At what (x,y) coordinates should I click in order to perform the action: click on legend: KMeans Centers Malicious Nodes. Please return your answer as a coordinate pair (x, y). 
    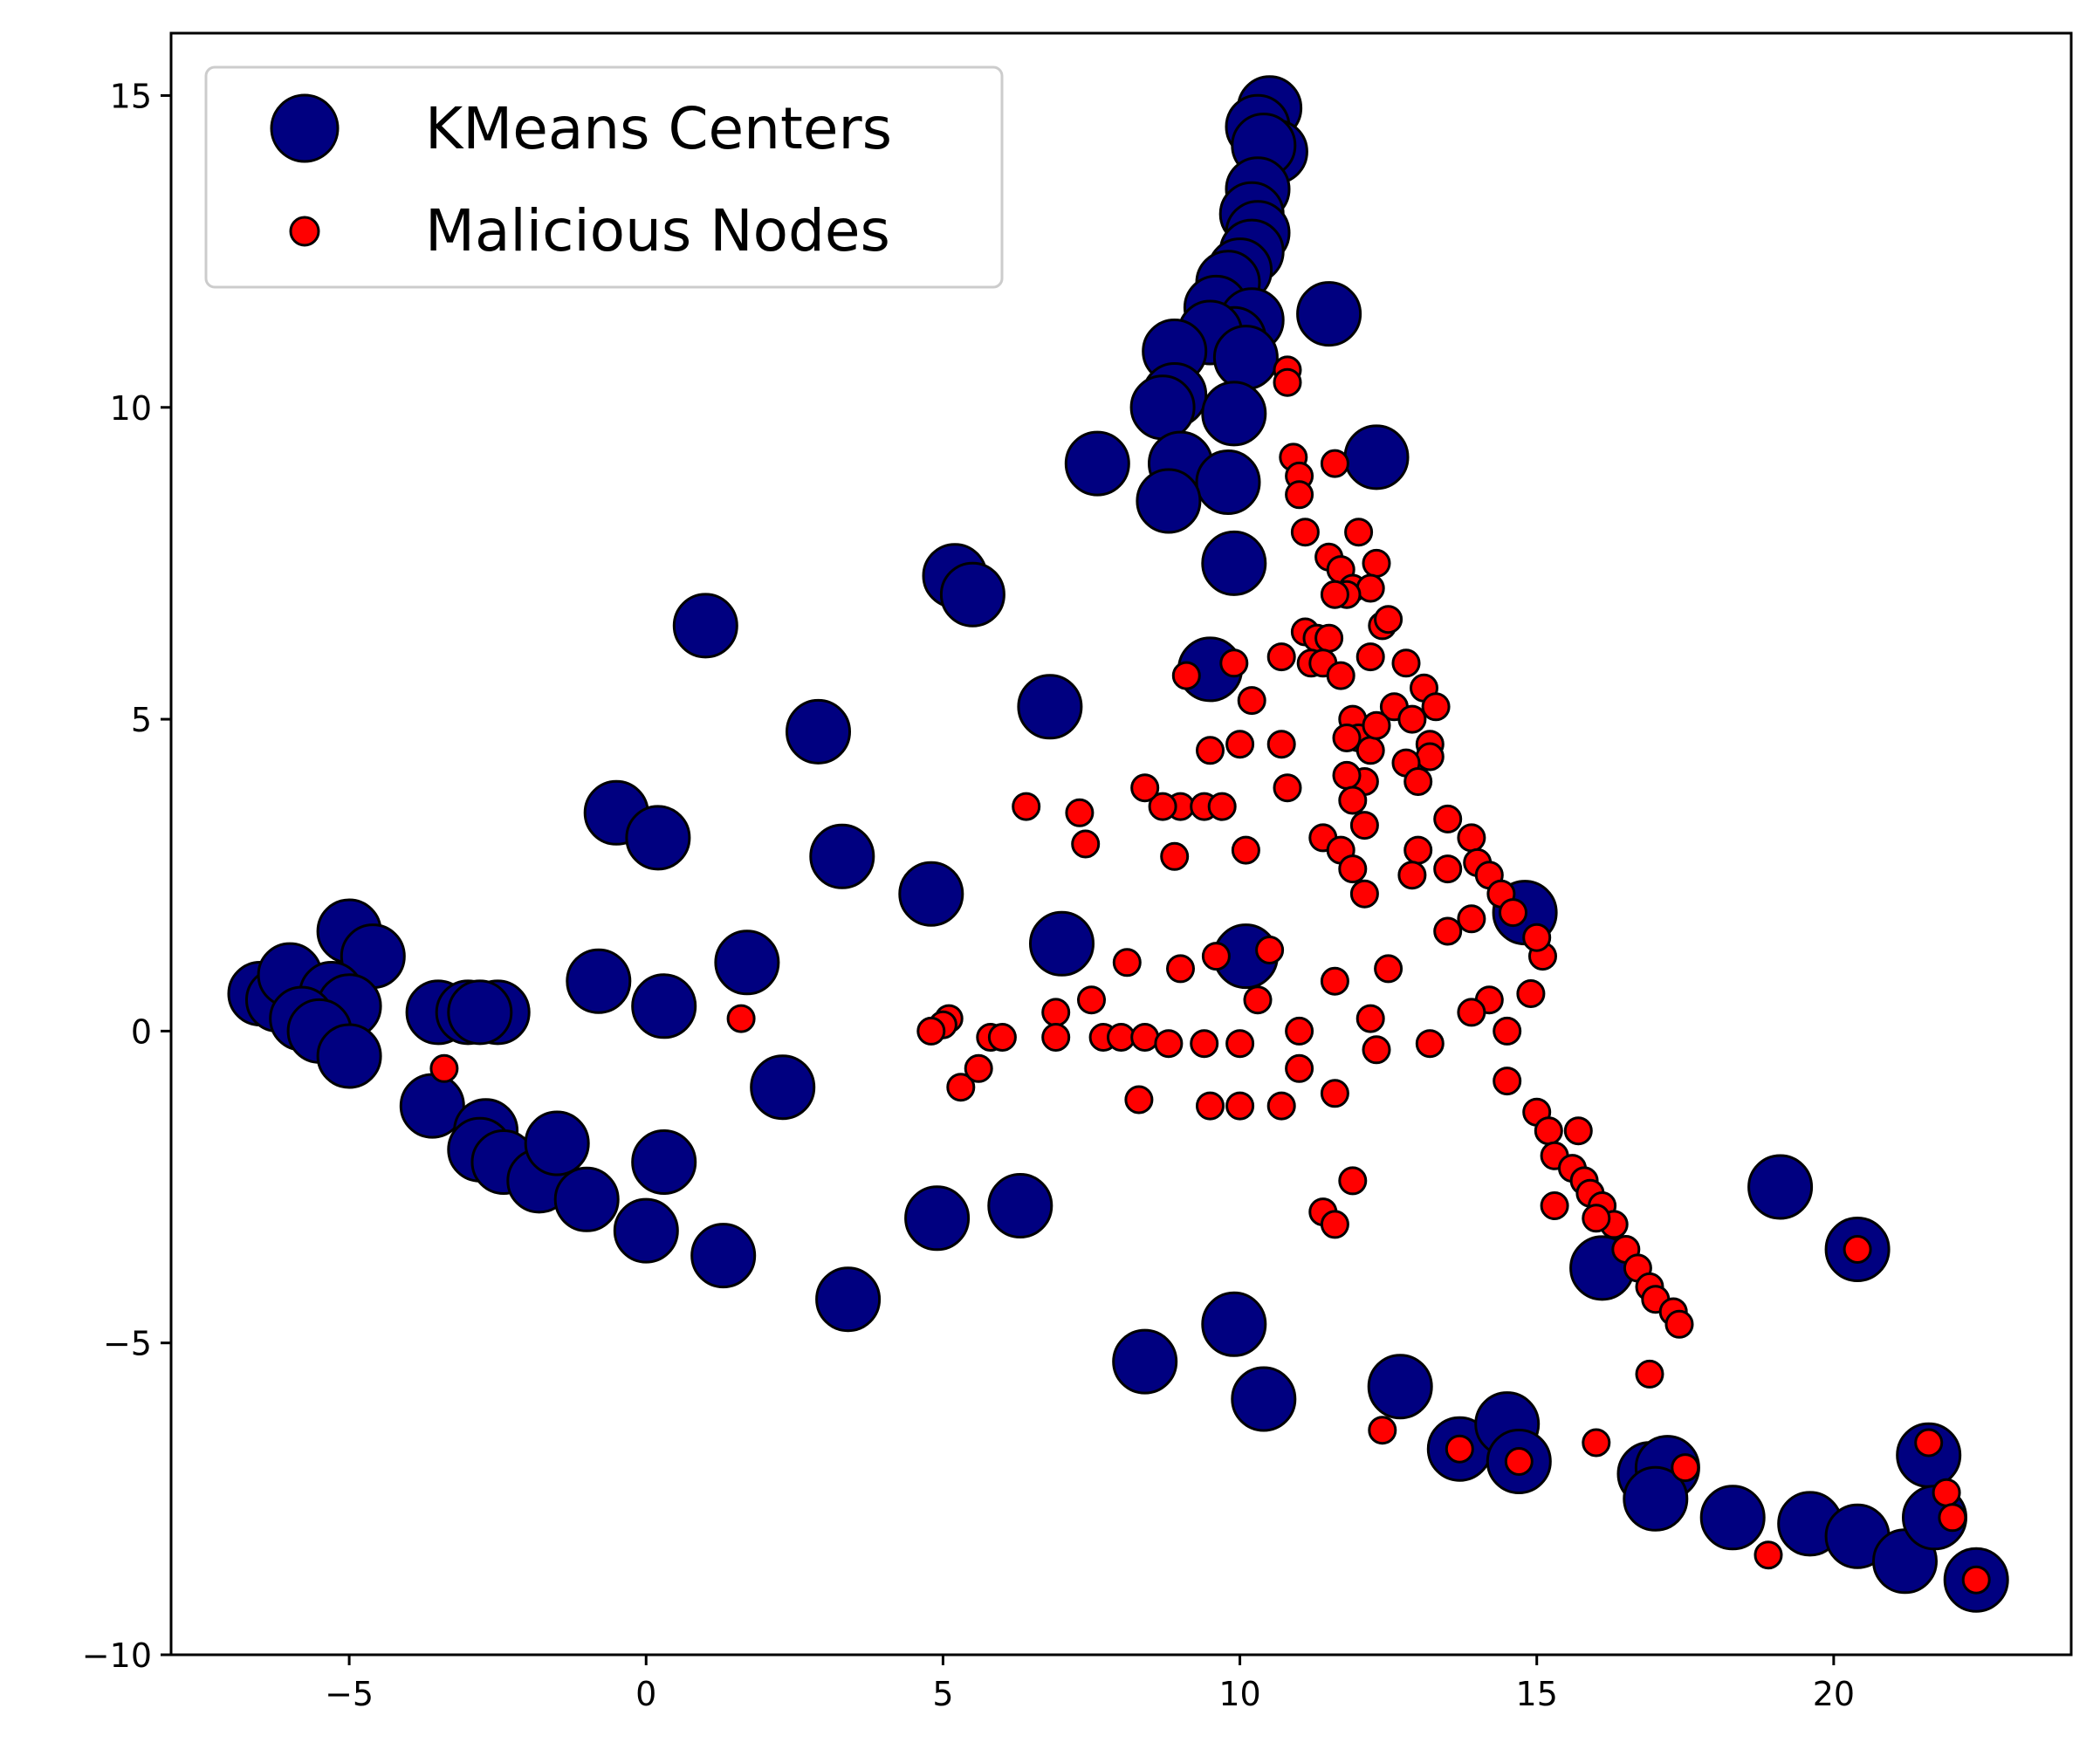
    Looking at the image, I should click on (604, 177).